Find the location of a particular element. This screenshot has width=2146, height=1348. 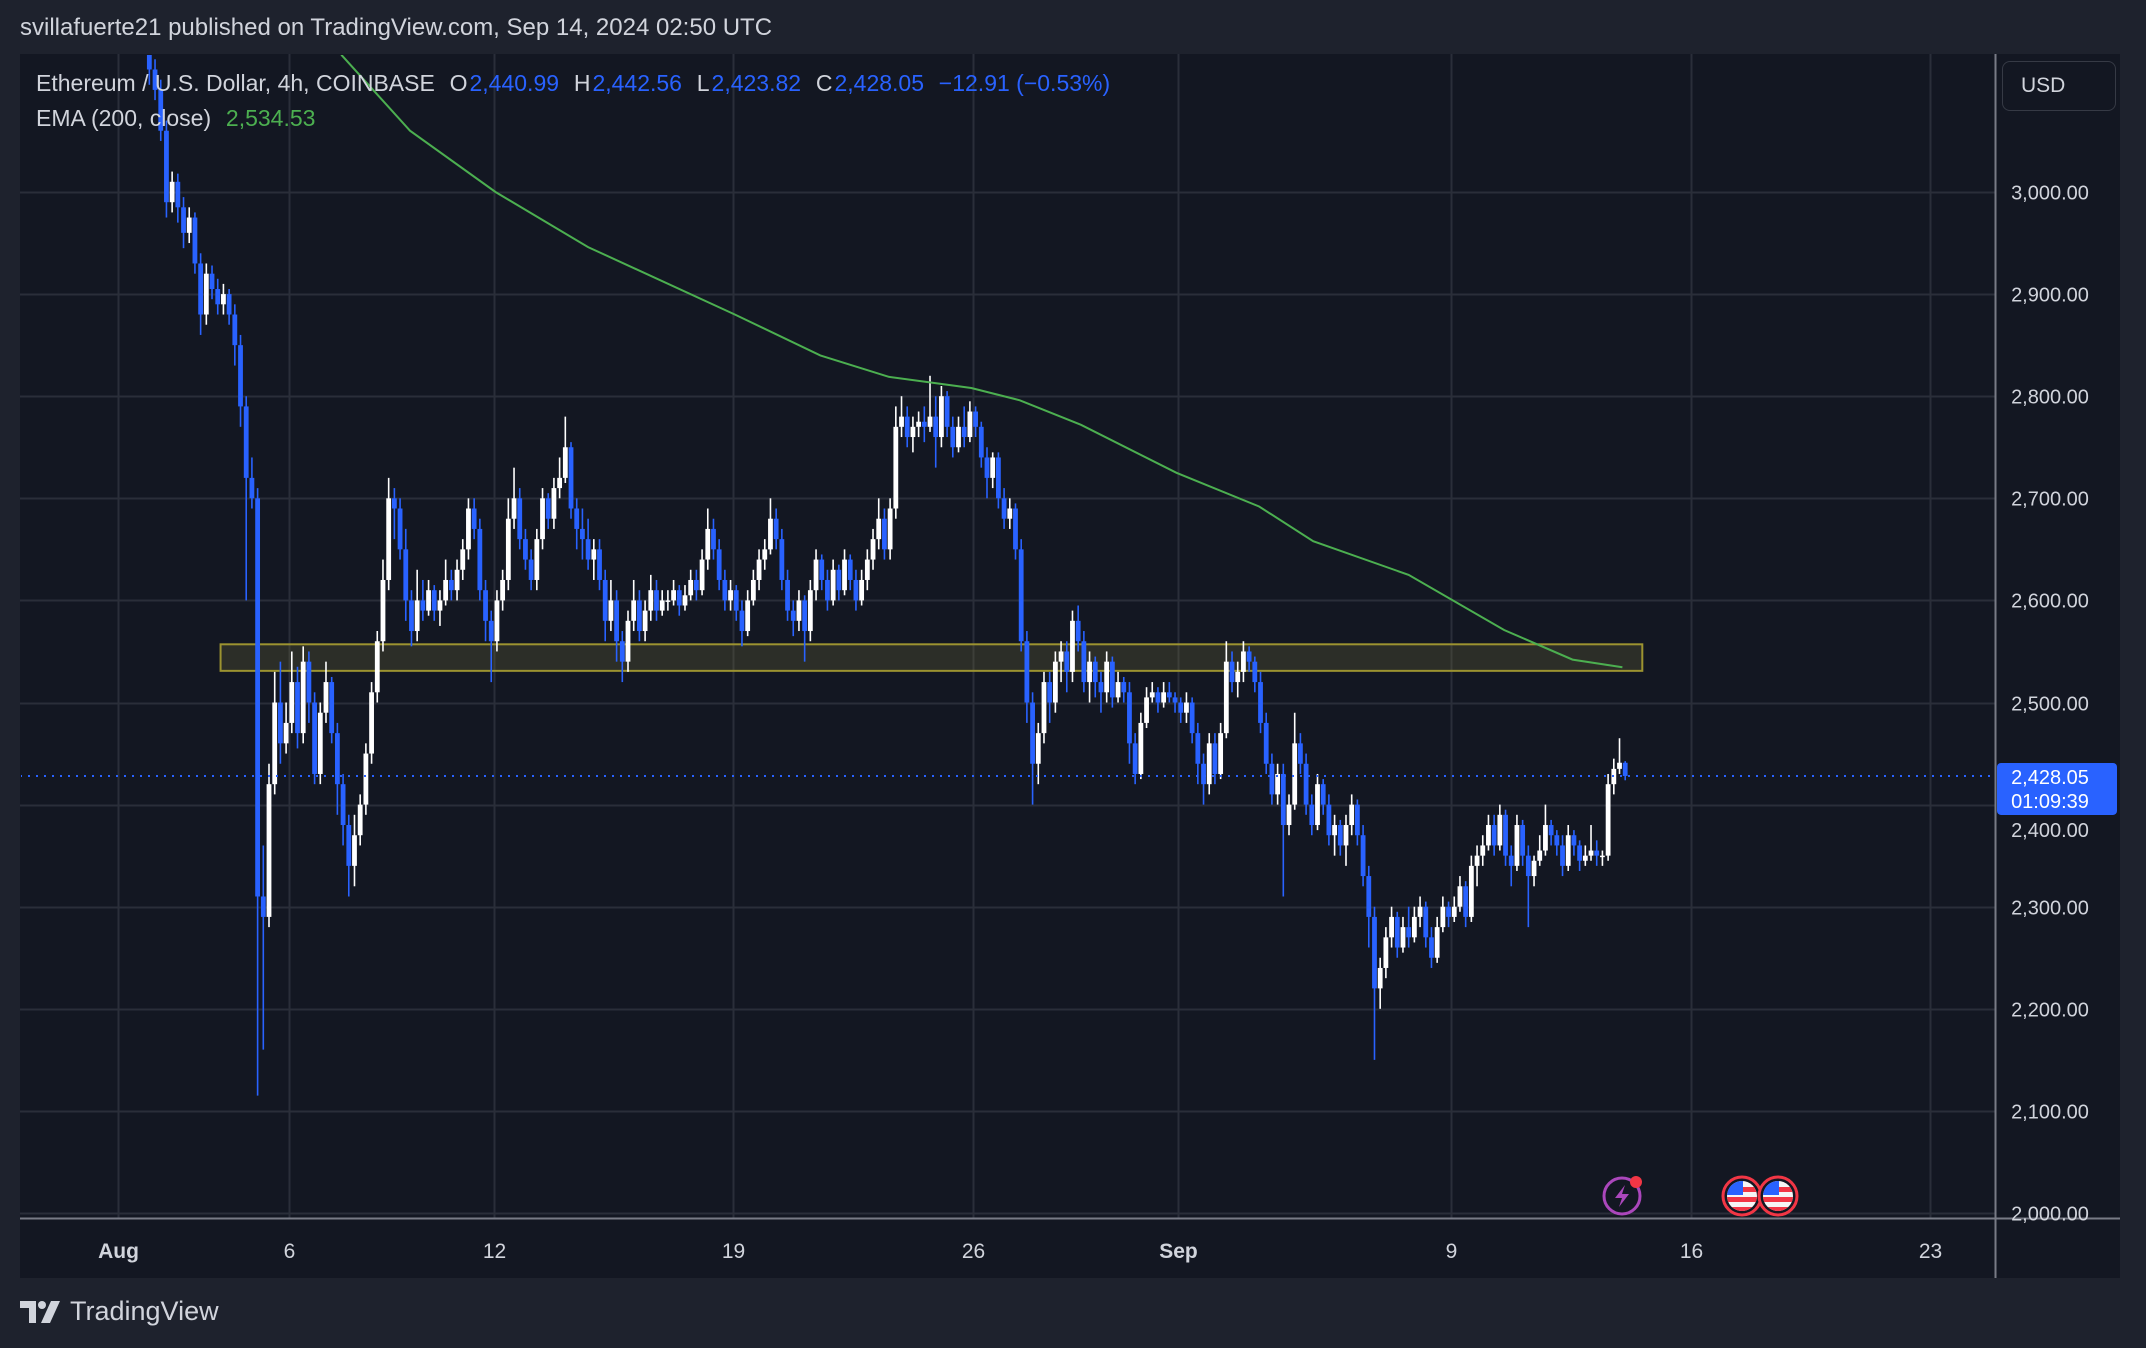

time-tick-label: Sep is located at coordinates (1178, 1251).